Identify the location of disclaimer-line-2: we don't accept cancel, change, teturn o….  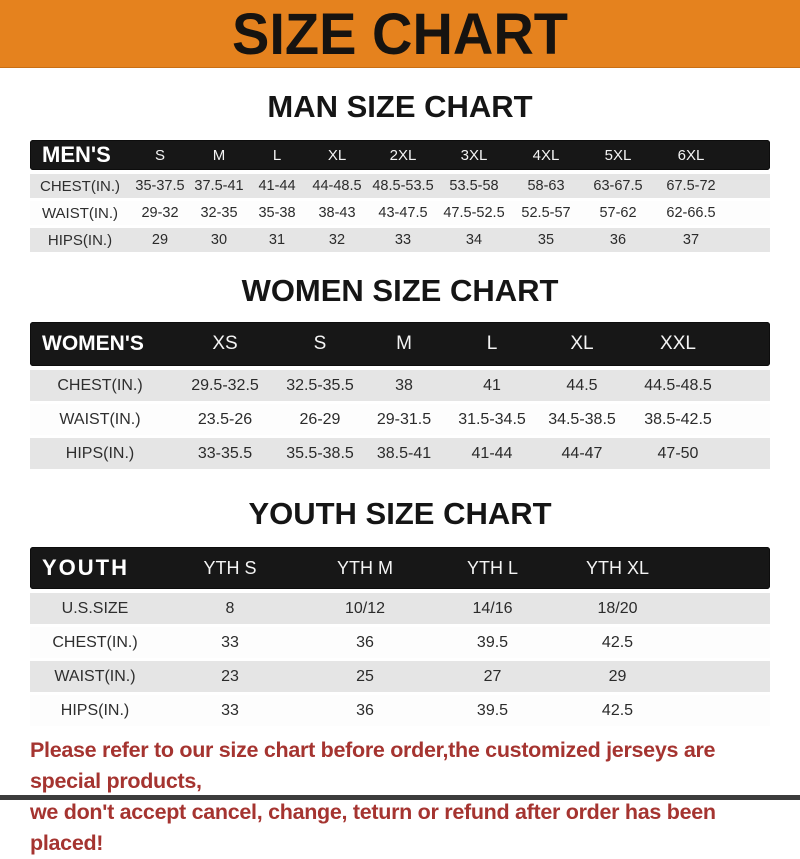
(373, 827).